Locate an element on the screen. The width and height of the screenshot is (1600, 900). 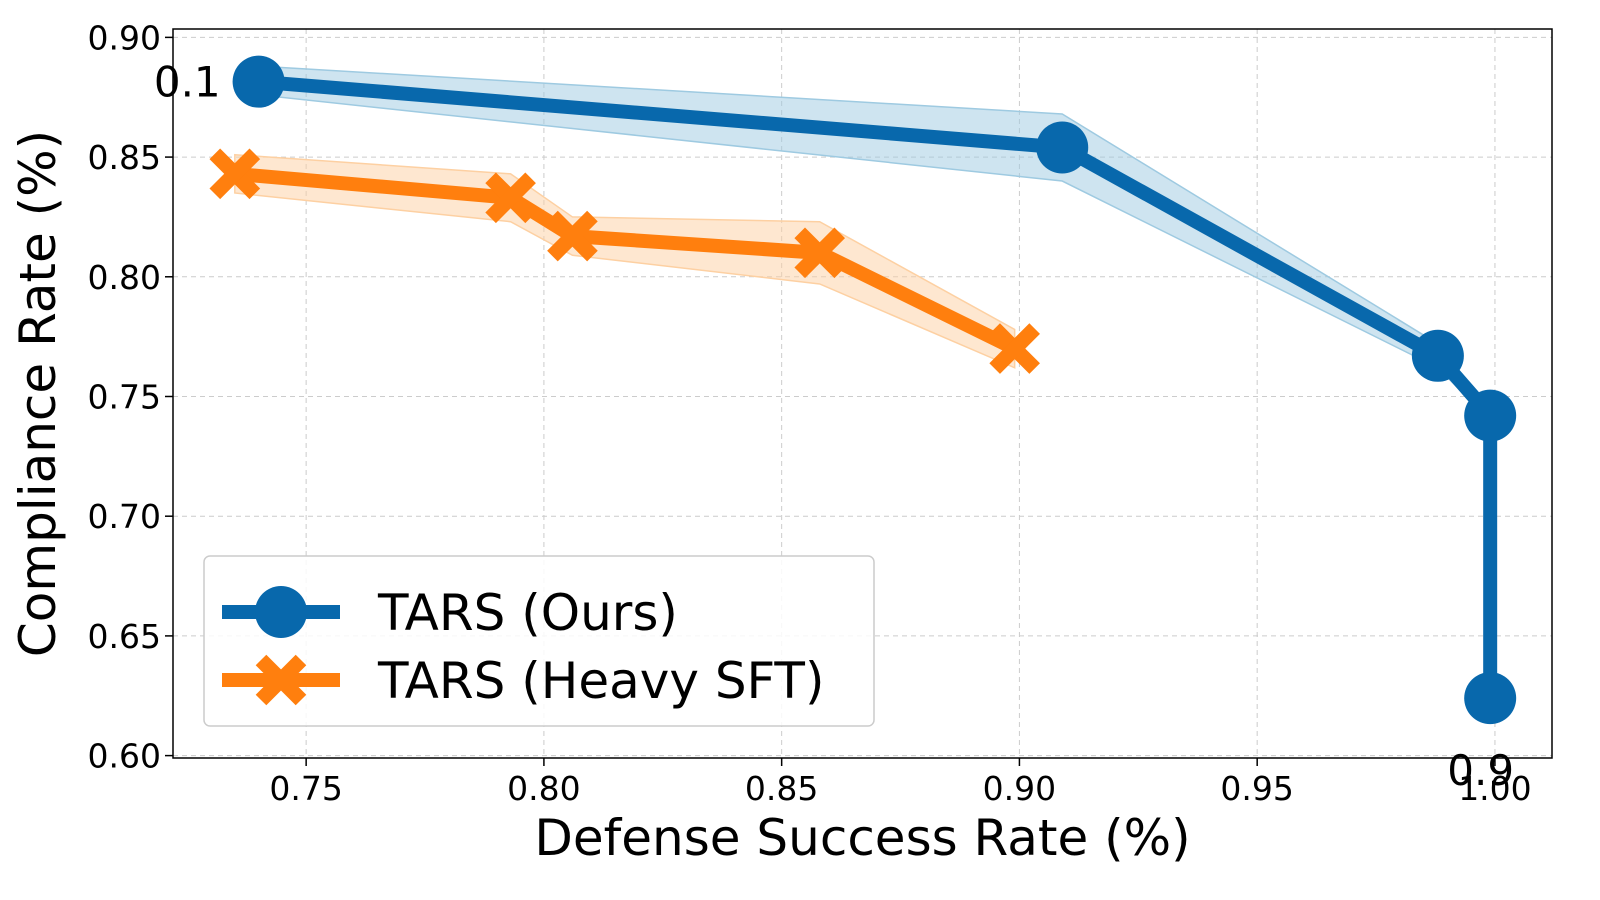
legend-entry: TARS (Ours) is located at coordinates (450, 613).